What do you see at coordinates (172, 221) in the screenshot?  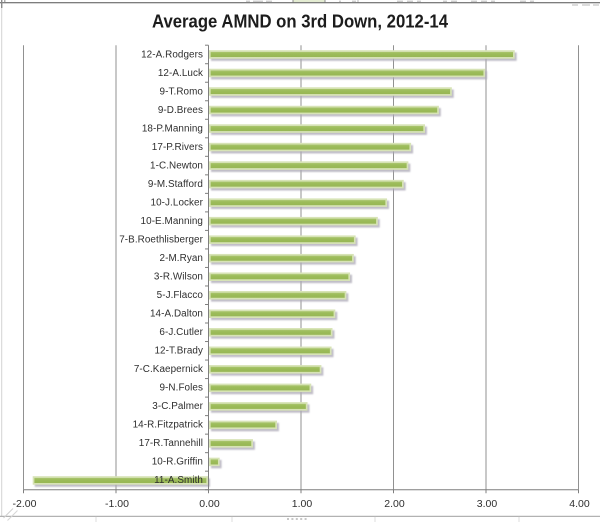 I see `svg-text: 10-E.Manning` at bounding box center [172, 221].